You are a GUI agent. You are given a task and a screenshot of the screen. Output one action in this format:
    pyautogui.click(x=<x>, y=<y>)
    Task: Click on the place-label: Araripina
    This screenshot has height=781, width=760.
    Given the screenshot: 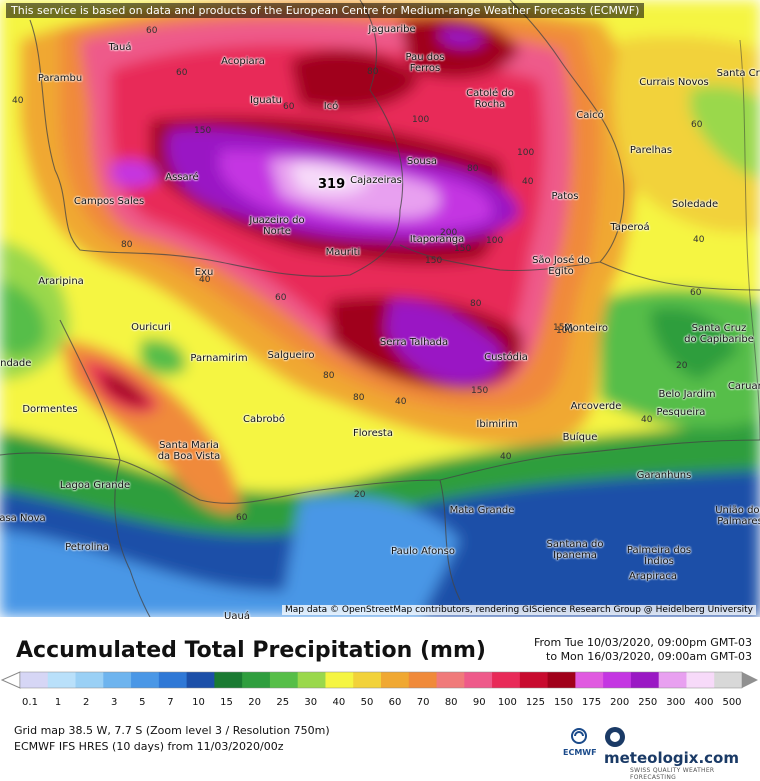 What is the action you would take?
    pyautogui.click(x=61, y=281)
    